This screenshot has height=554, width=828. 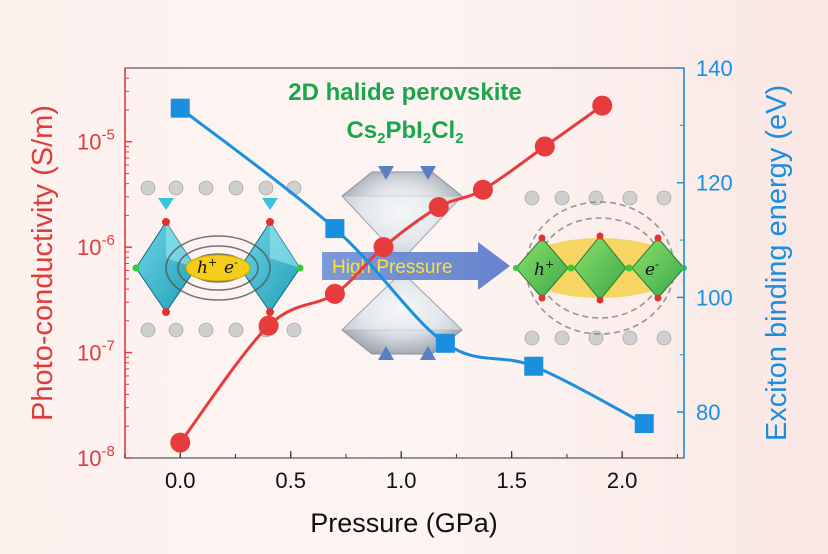 I want to click on electron-label-right: e-, so click(x=652, y=269).